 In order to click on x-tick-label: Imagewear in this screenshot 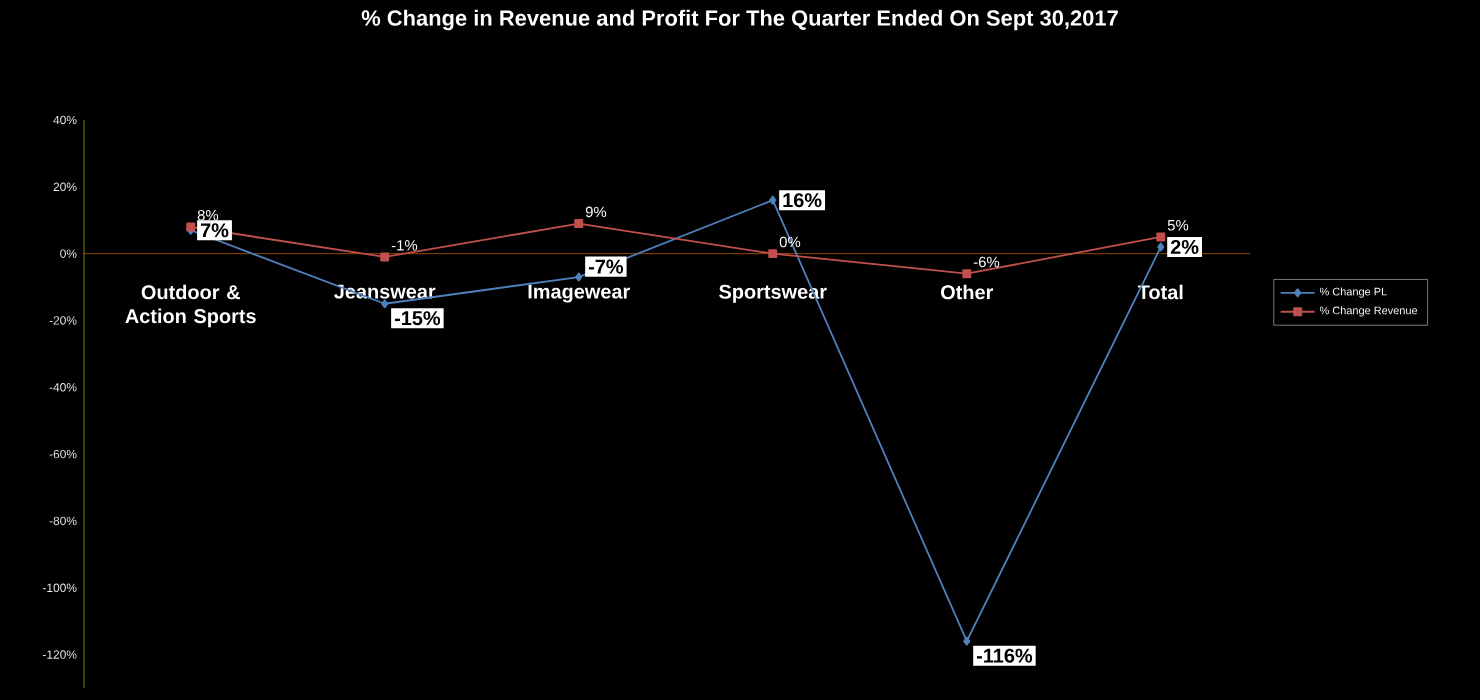, I will do `click(579, 293)`.